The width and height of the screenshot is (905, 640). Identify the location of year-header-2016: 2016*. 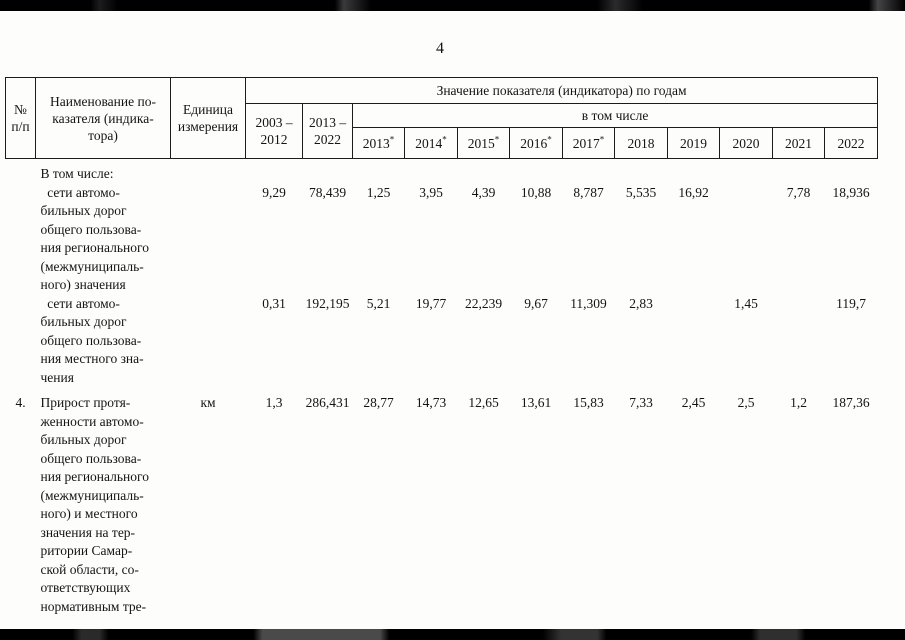
(536, 143).